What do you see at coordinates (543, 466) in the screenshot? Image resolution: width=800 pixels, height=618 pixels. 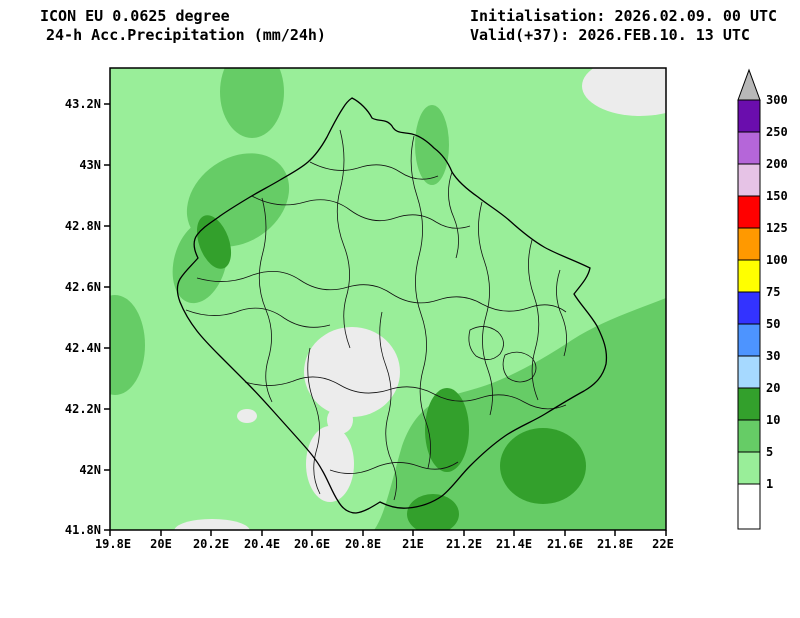 I see `precip-core-southeast` at bounding box center [543, 466].